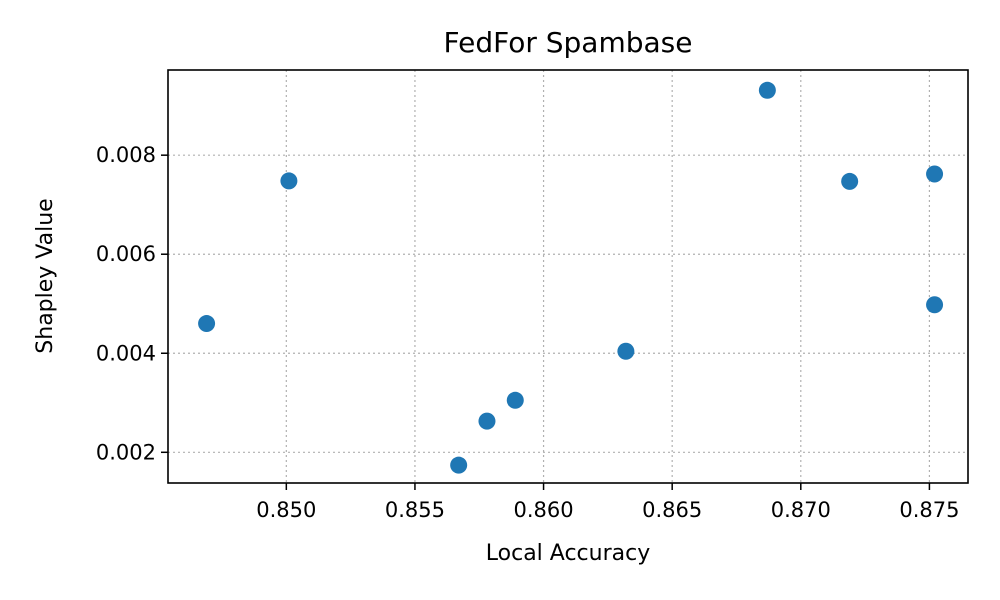  What do you see at coordinates (801, 510) in the screenshot?
I see `x-tick-label: 0.870` at bounding box center [801, 510].